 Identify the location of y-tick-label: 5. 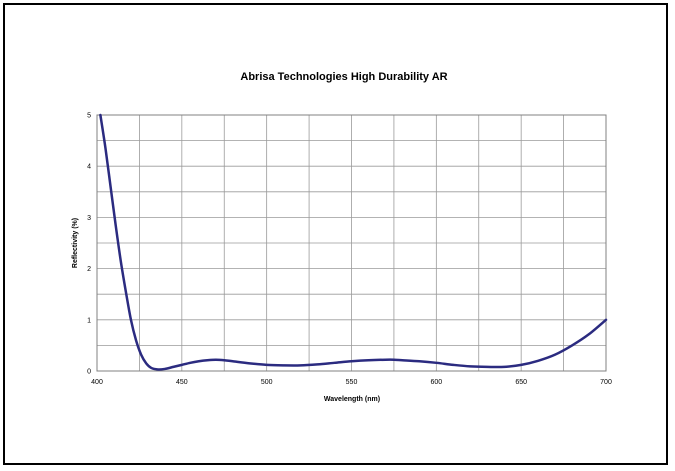
(89, 116).